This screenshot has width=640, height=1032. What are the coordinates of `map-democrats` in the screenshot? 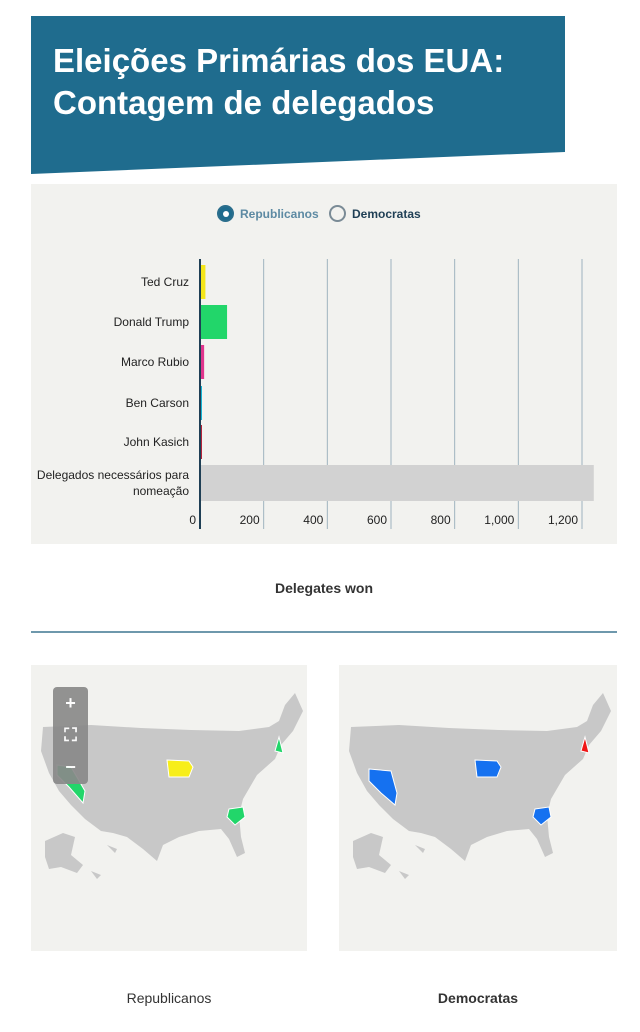 It's located at (478, 808).